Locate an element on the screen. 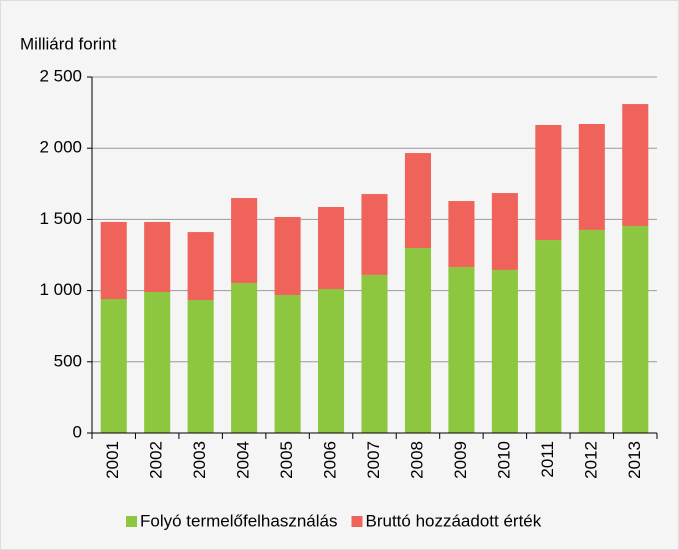  y-tick-label: 1 500 is located at coordinates (60, 218).